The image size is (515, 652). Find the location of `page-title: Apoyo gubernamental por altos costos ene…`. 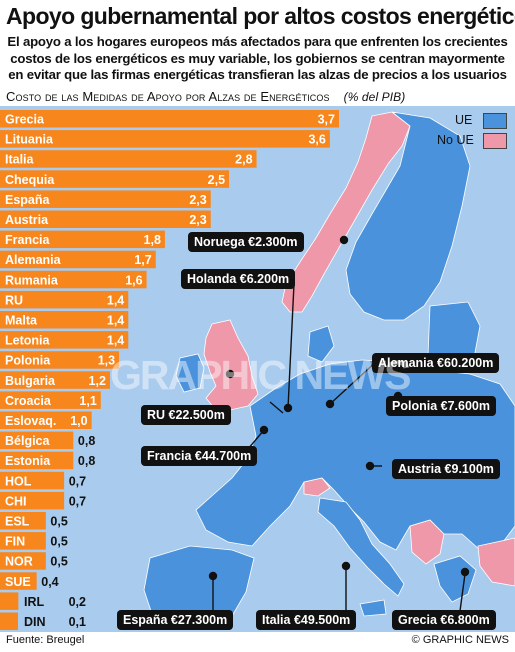

page-title: Apoyo gubernamental por altos costos ene… is located at coordinates (260, 16).